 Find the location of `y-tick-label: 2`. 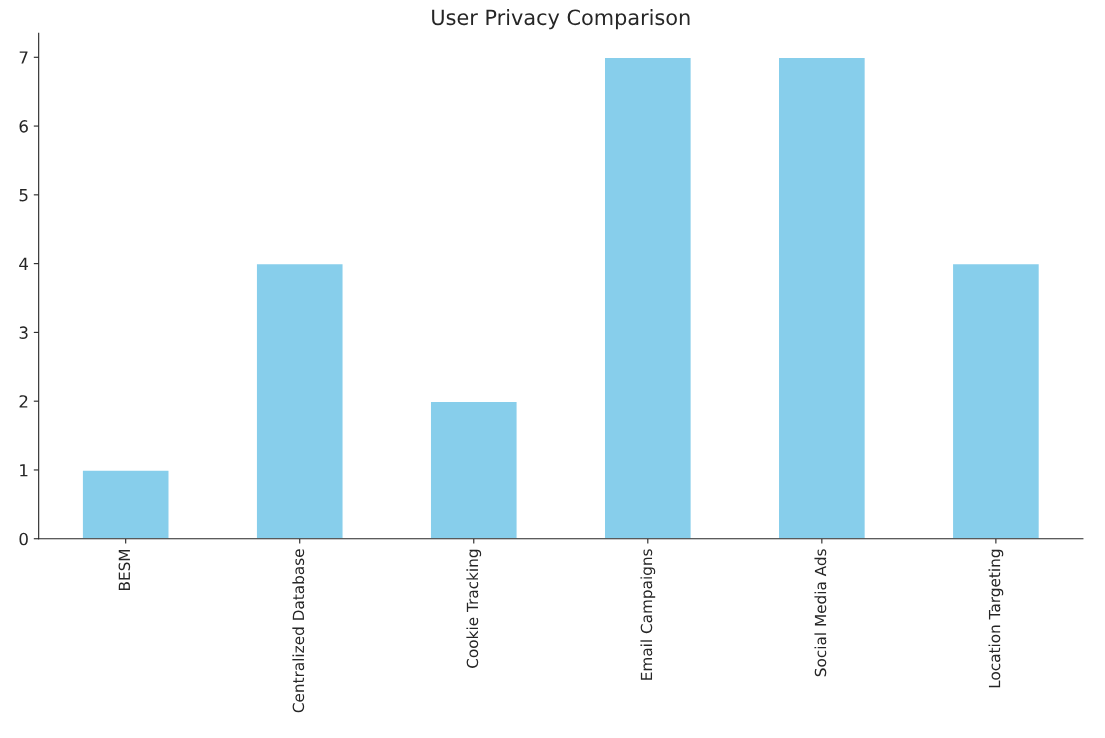

y-tick-label: 2 is located at coordinates (23, 401).